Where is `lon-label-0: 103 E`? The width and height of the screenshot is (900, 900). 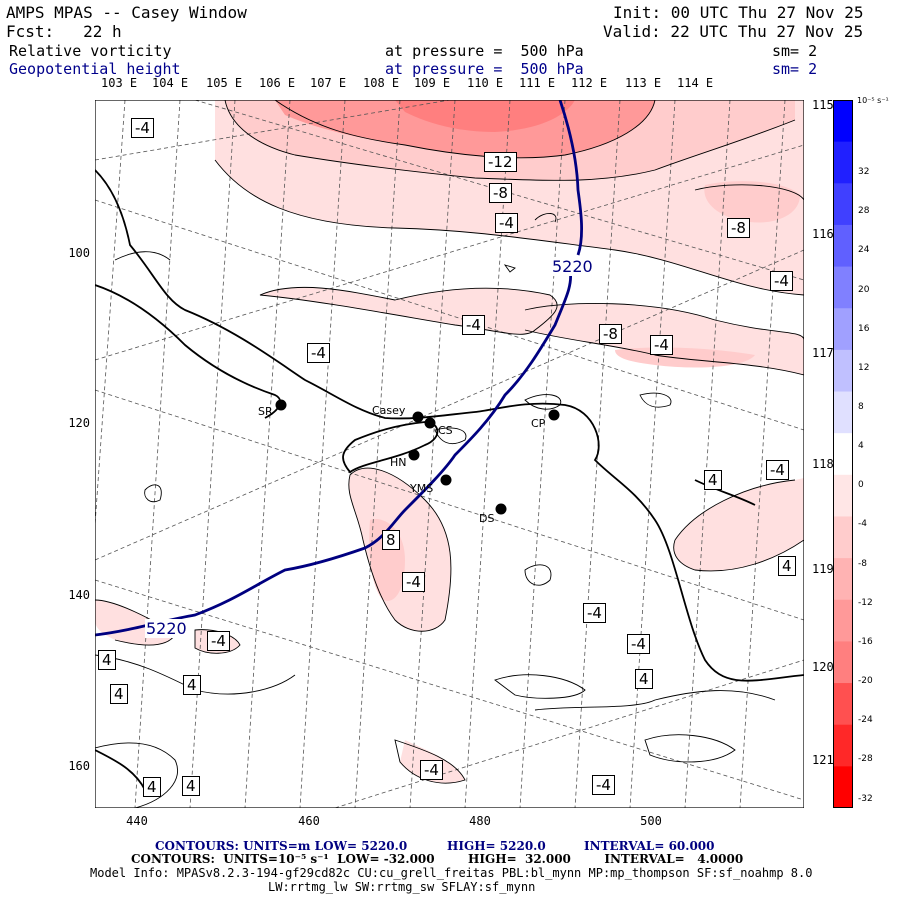
lon-label-0: 103 E is located at coordinates (119, 83).